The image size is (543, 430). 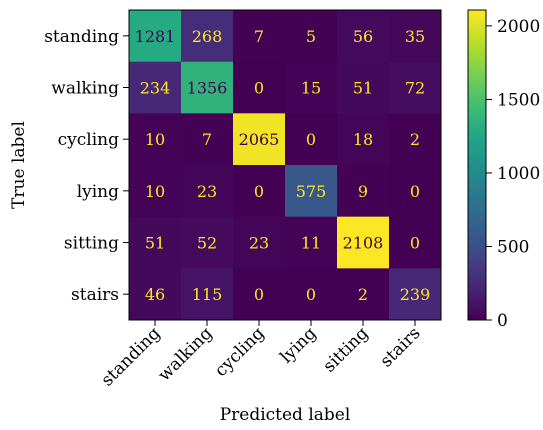 I want to click on colorbar-ticks: 0 500 1000 1500 2000, so click(x=513, y=174).